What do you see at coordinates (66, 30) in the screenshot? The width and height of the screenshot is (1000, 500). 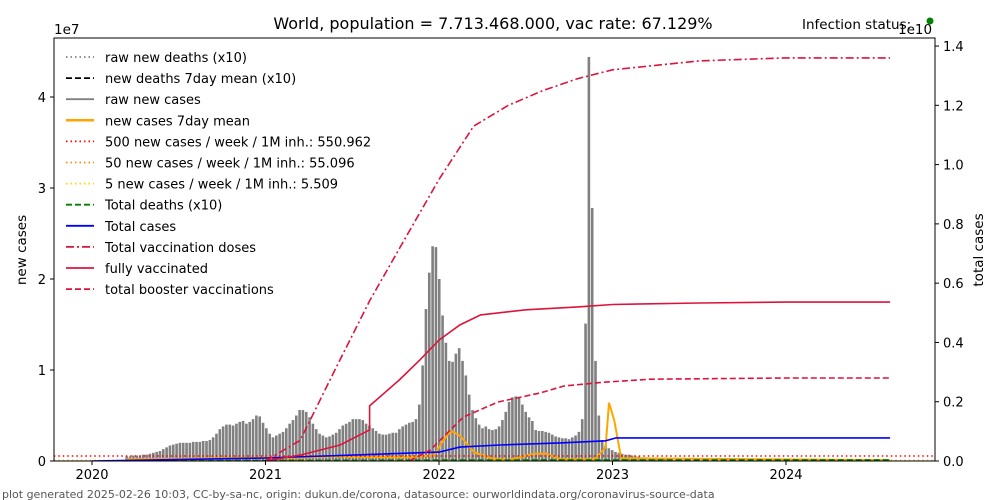 I see `left-axis-multiplier: 1e7` at bounding box center [66, 30].